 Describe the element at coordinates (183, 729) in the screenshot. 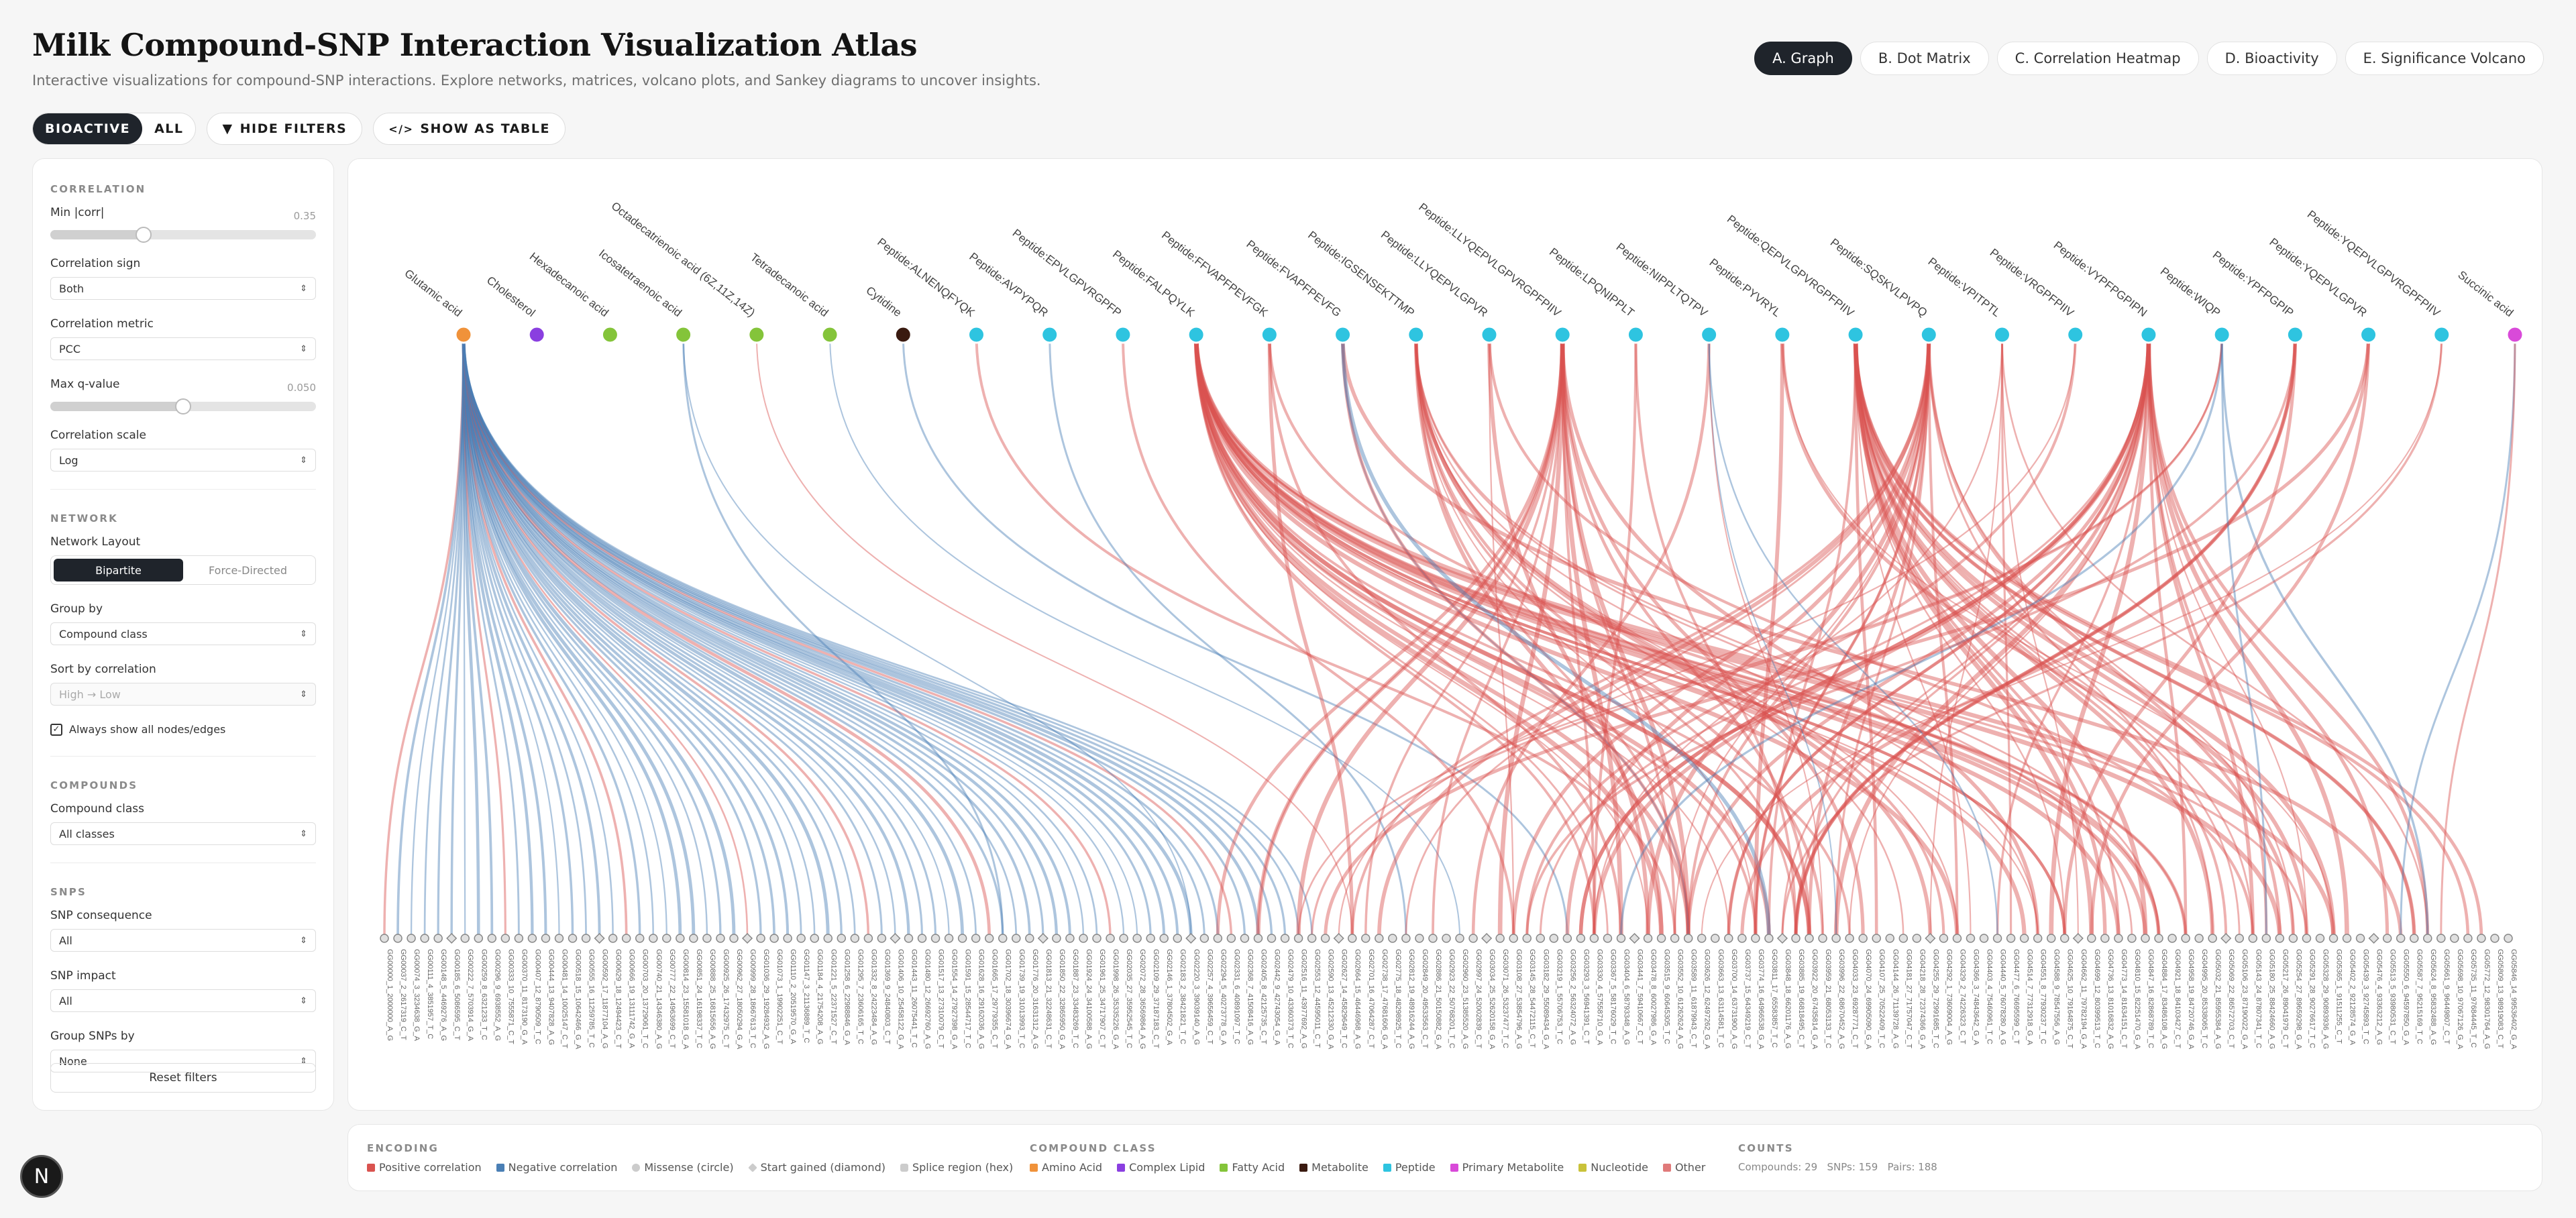

I see `always-show-checkbox: ✓ Always show all nodes/edges` at that location.